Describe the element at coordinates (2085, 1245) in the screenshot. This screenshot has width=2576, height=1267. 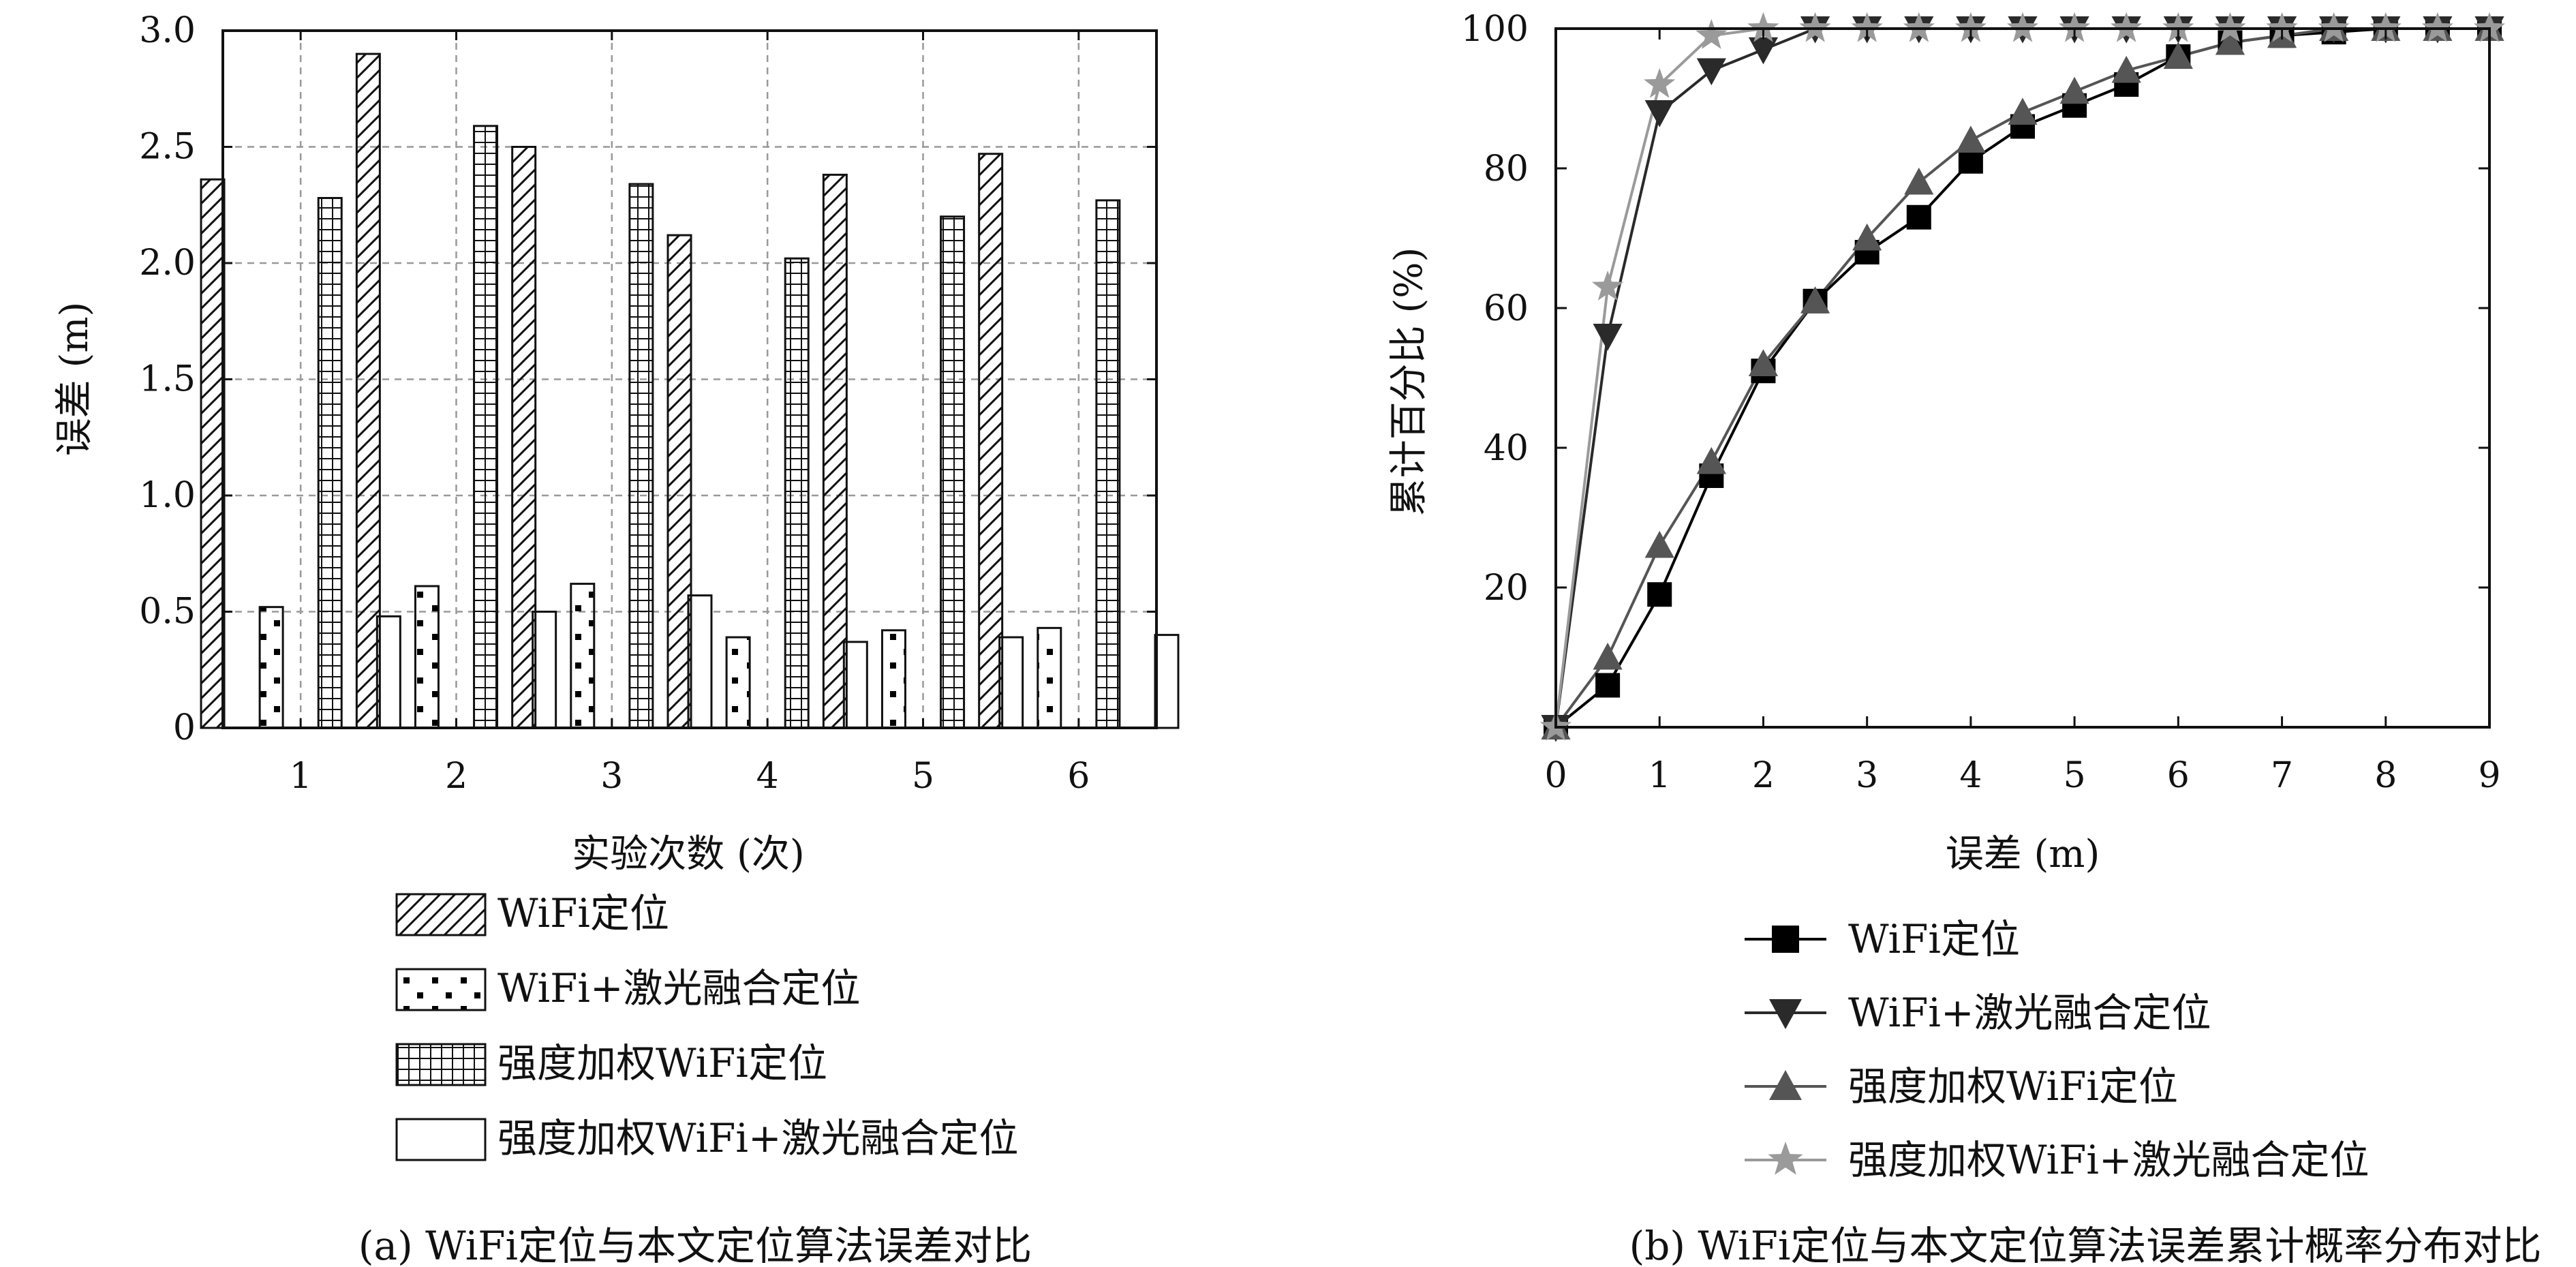
I see `cdf-chart-caption: (b) WiFi定位与本文定位算法误差累计概率分布对比` at that location.